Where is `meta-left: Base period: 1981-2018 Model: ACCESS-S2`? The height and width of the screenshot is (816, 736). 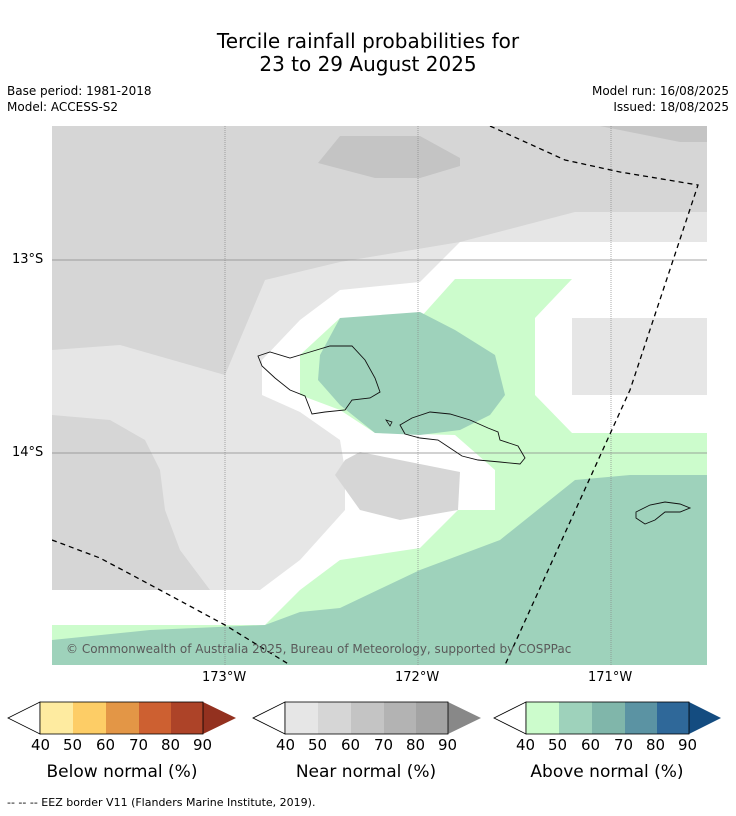 meta-left: Base period: 1981-2018 Model: ACCESS-S2 is located at coordinates (79, 99).